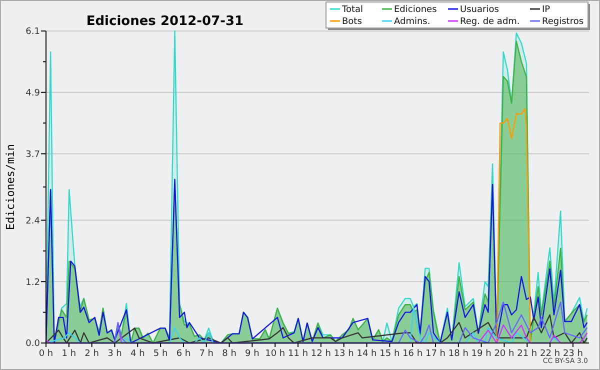 The width and height of the screenshot is (600, 370). What do you see at coordinates (435, 354) in the screenshot?
I see `x-tick-label: 17 h` at bounding box center [435, 354].